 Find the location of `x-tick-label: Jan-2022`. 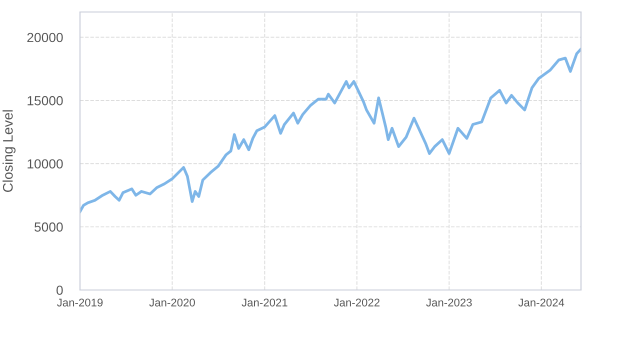

x-tick-label: Jan-2022 is located at coordinates (357, 302).